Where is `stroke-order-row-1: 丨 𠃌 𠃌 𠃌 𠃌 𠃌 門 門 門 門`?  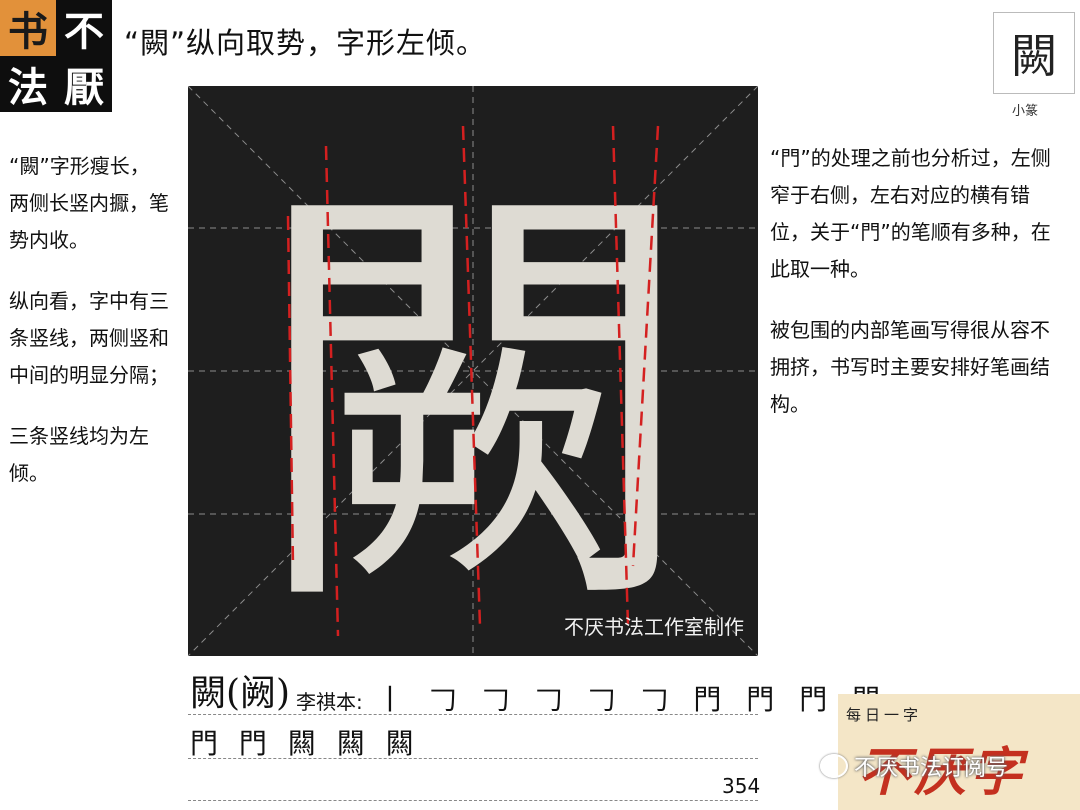
stroke-order-row-1: 丨 𠃌 𠃌 𠃌 𠃌 𠃌 門 門 門 門 is located at coordinates (632, 699).